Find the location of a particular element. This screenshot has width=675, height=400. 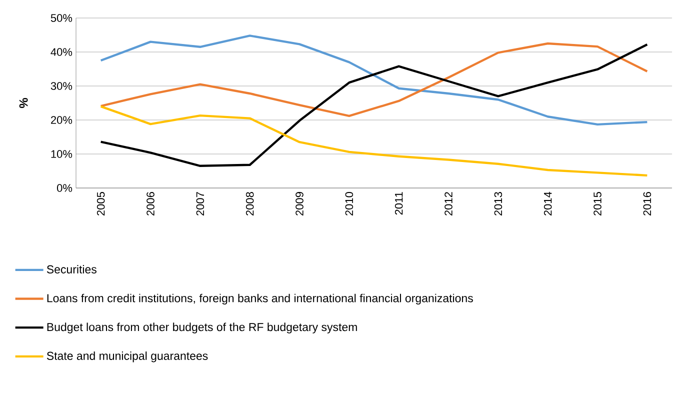

legend-label: Securities is located at coordinates (71, 269).